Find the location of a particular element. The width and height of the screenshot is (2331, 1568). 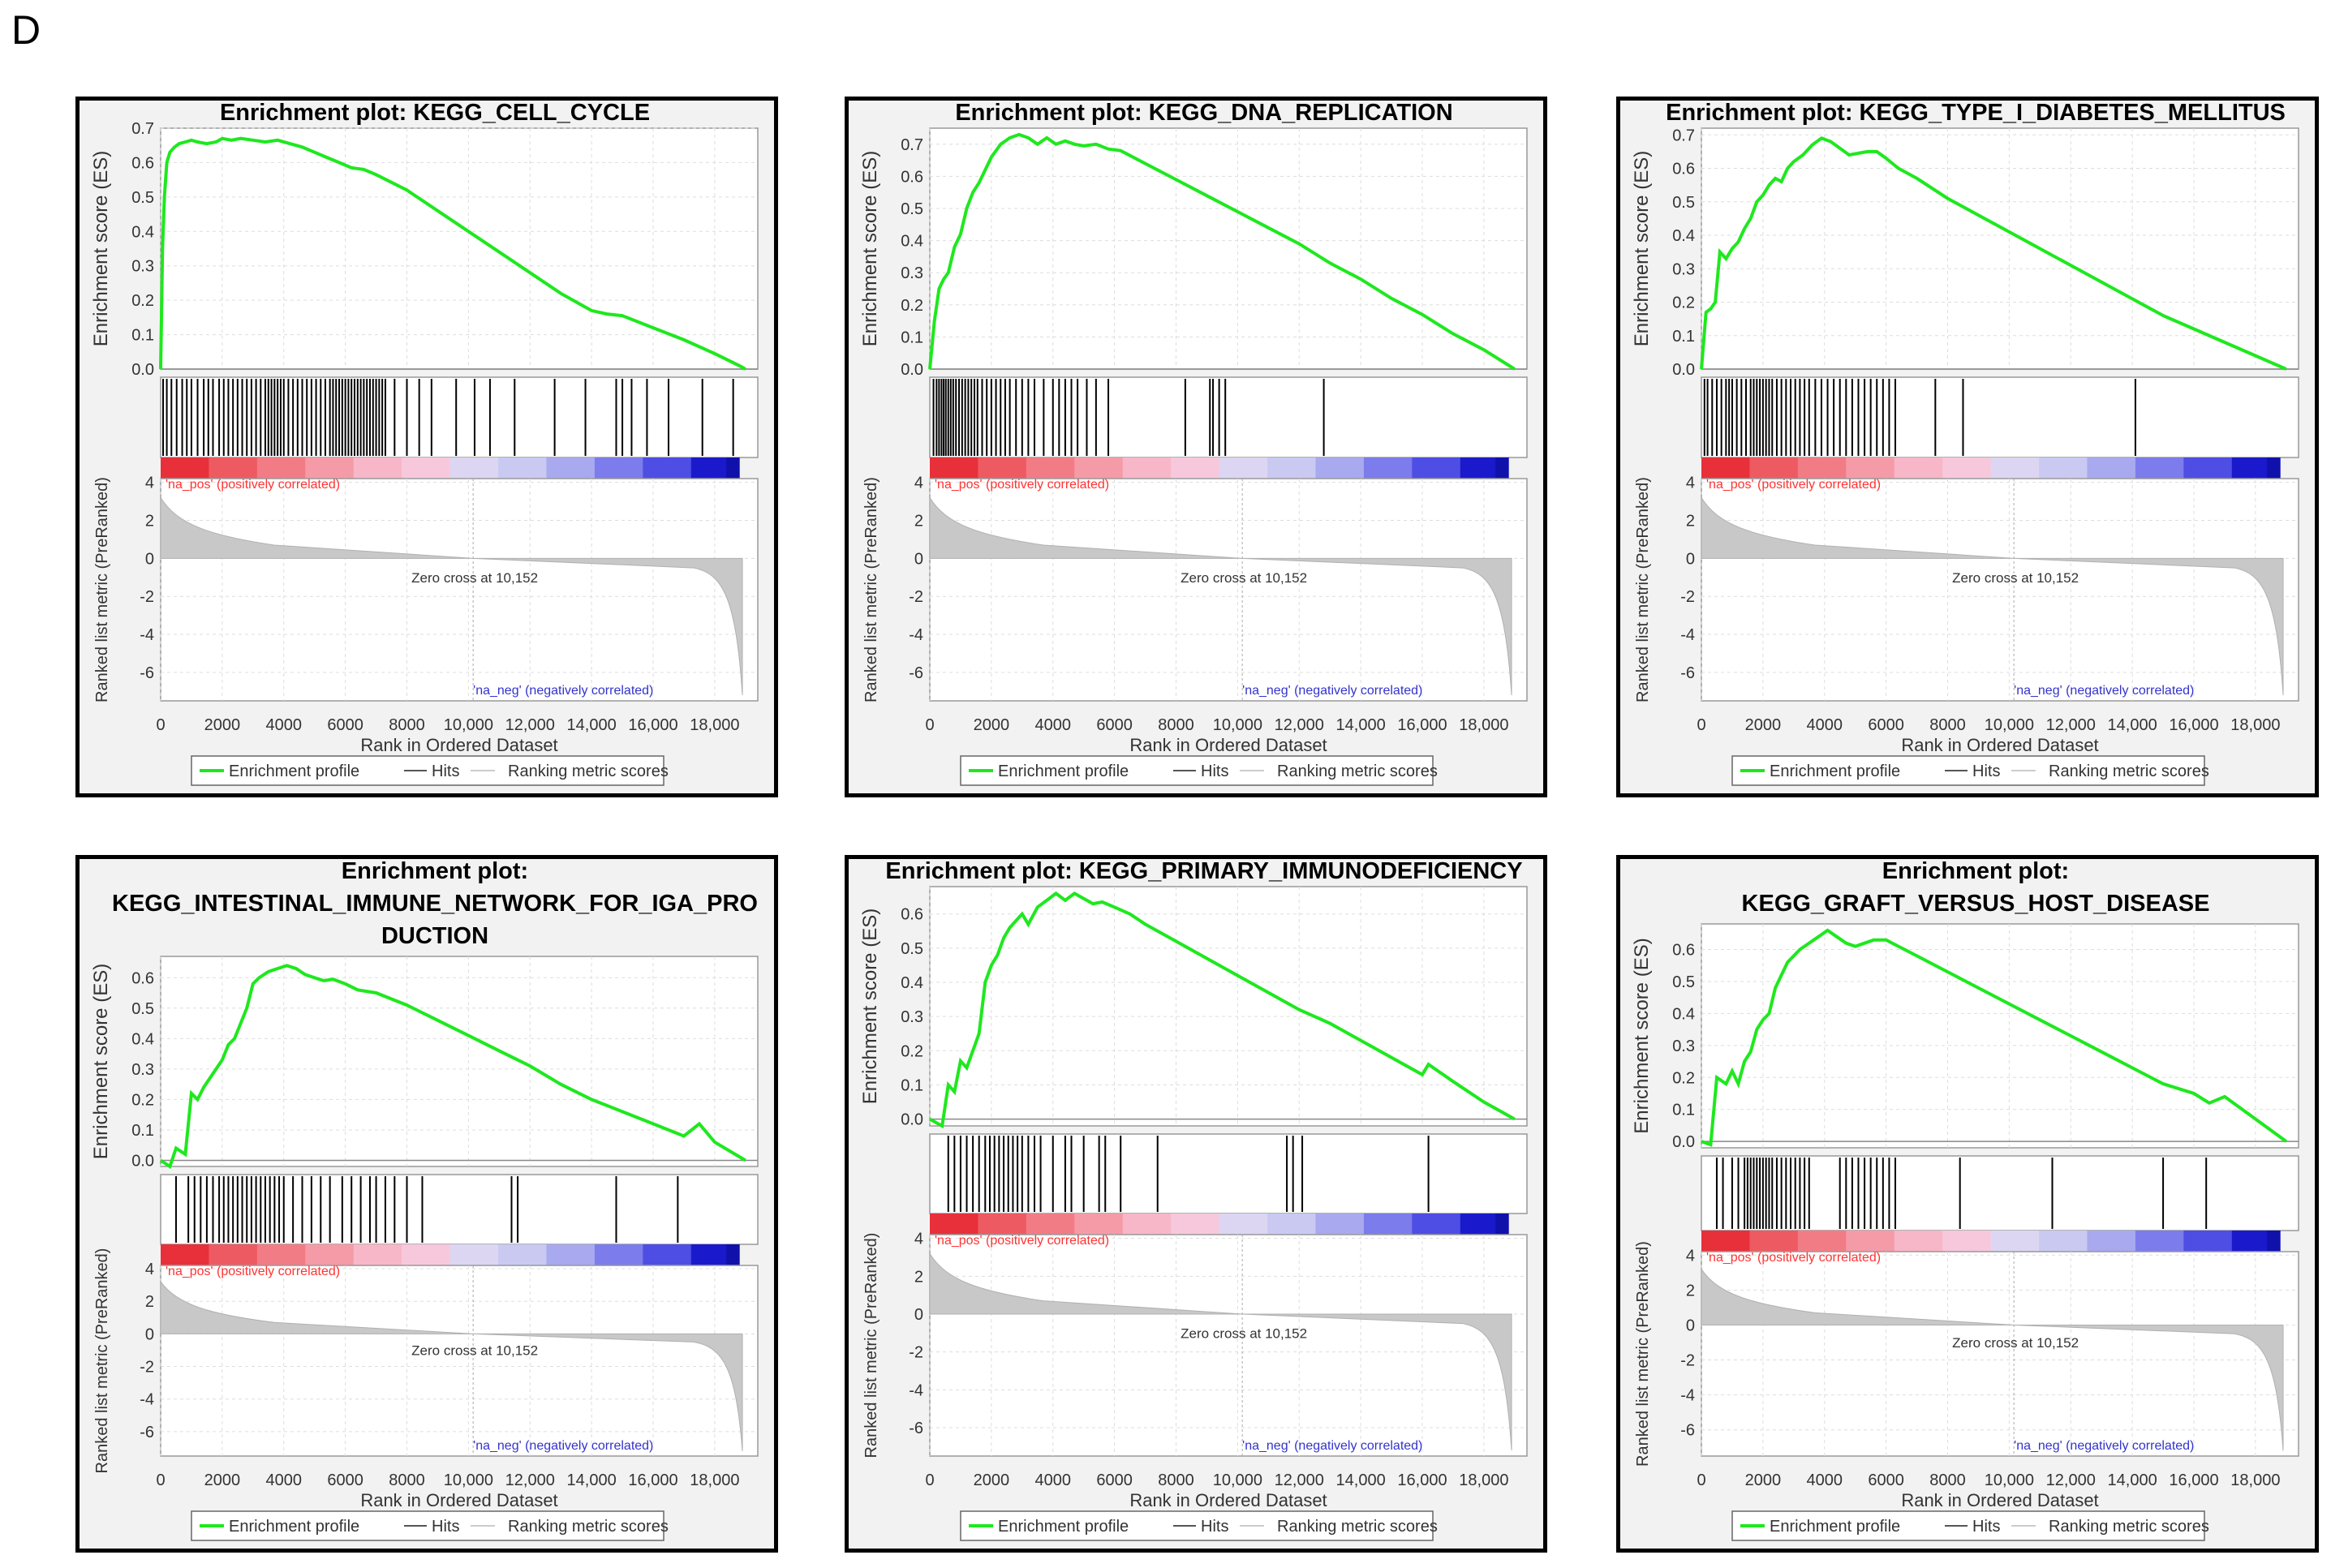

pos-correlated-label: 'na_pos' (positively correlated) is located at coordinates (253, 1271).